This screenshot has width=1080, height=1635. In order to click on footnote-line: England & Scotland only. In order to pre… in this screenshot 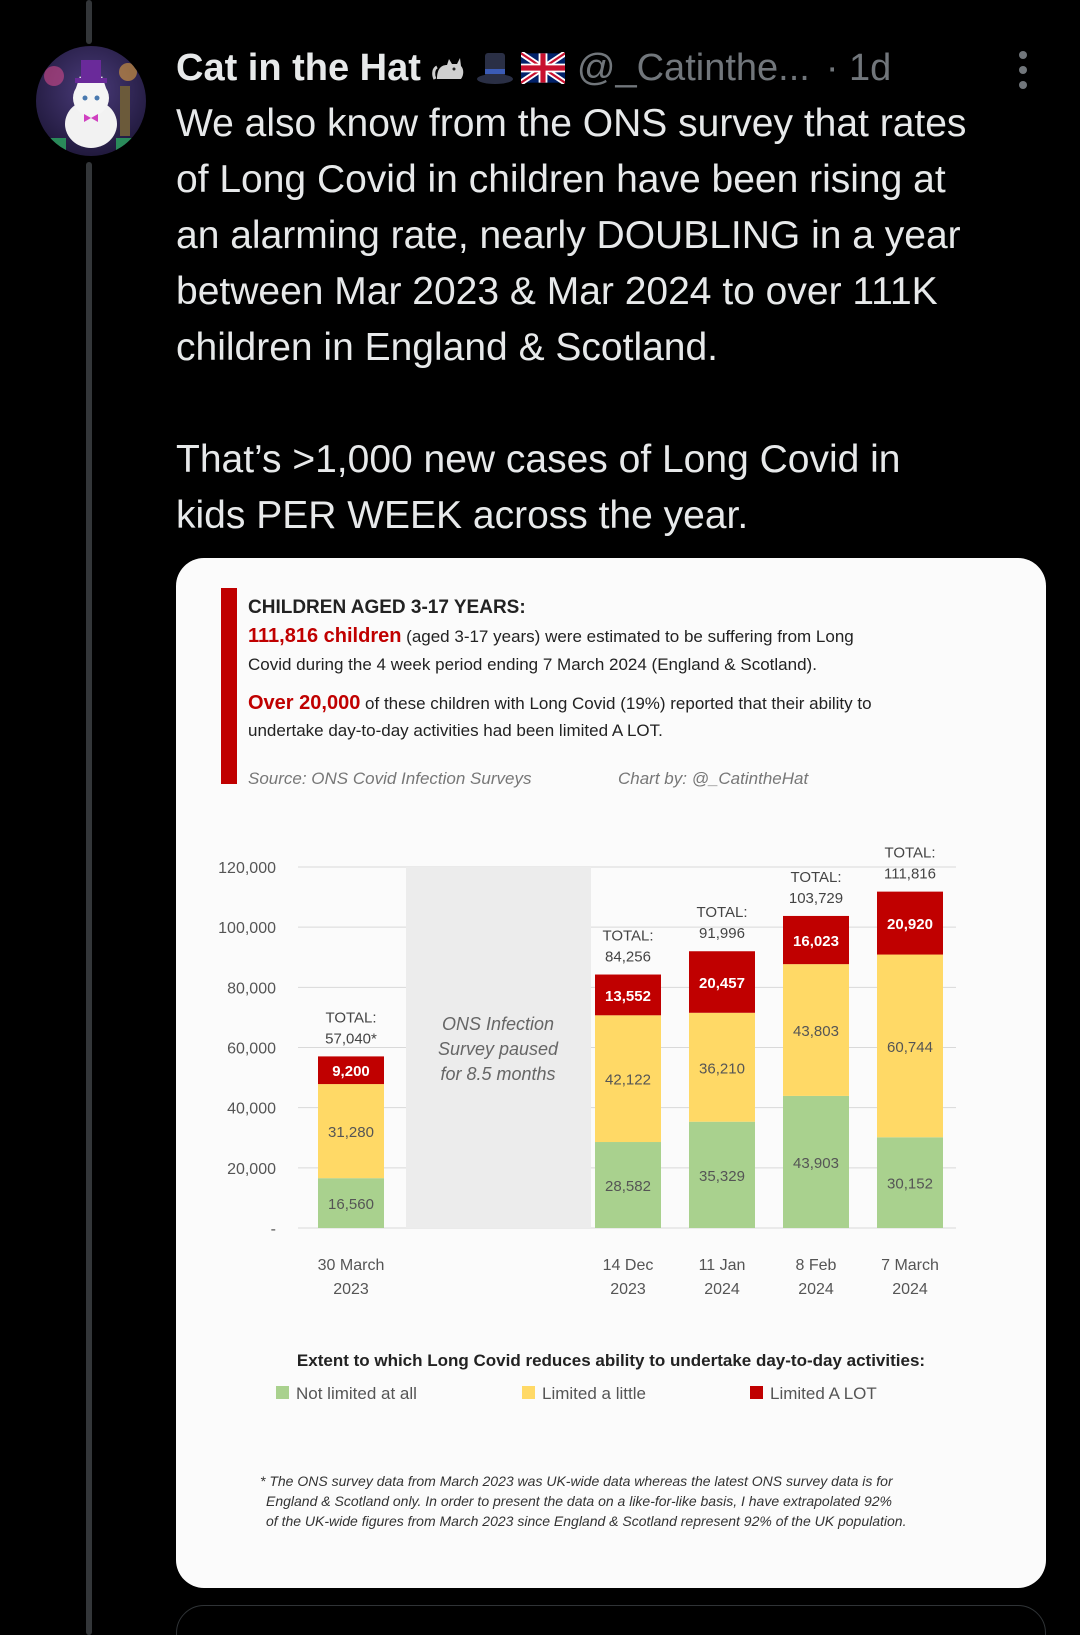, I will do `click(579, 1501)`.